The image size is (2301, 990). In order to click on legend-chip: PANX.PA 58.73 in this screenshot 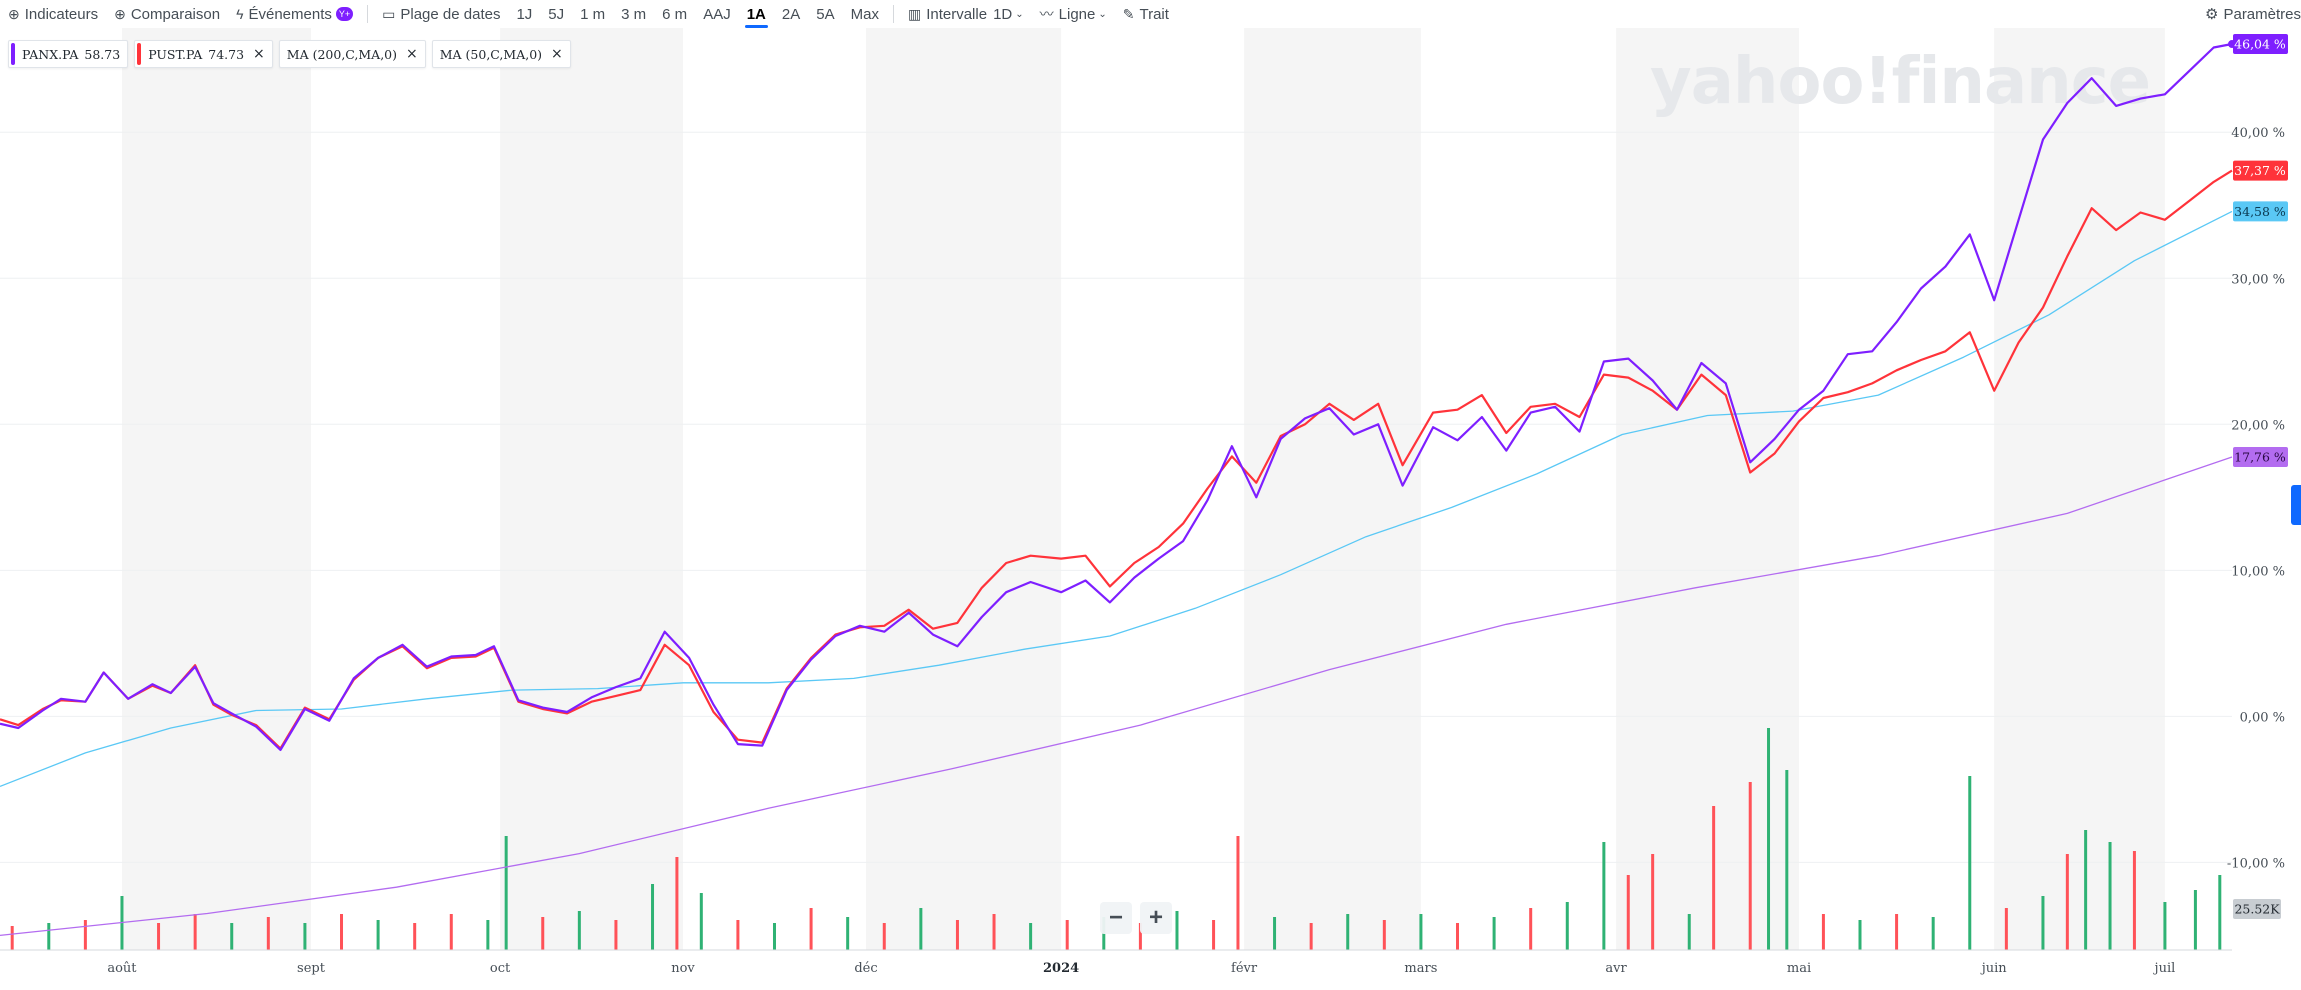, I will do `click(68, 54)`.